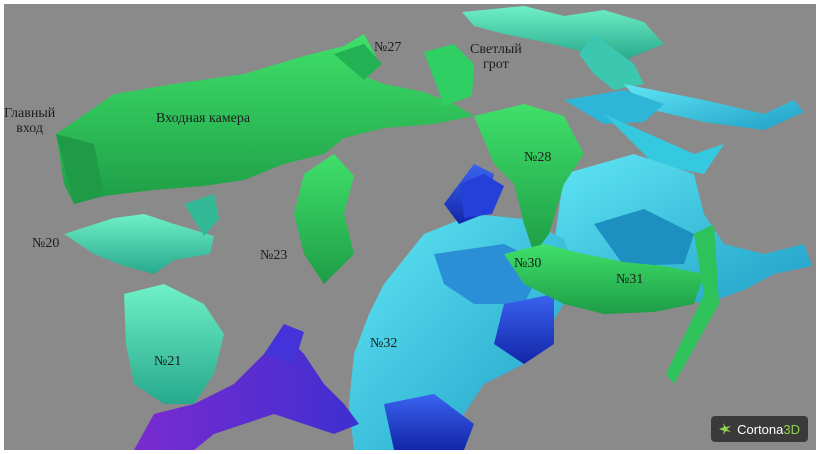 This screenshot has height=454, width=822. I want to click on cortona-swirl-icon, so click(725, 429).